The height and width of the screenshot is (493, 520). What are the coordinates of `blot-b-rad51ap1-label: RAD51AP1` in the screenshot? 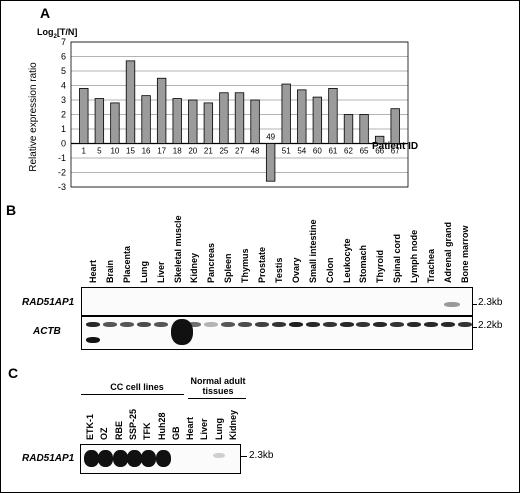 It's located at (48, 302).